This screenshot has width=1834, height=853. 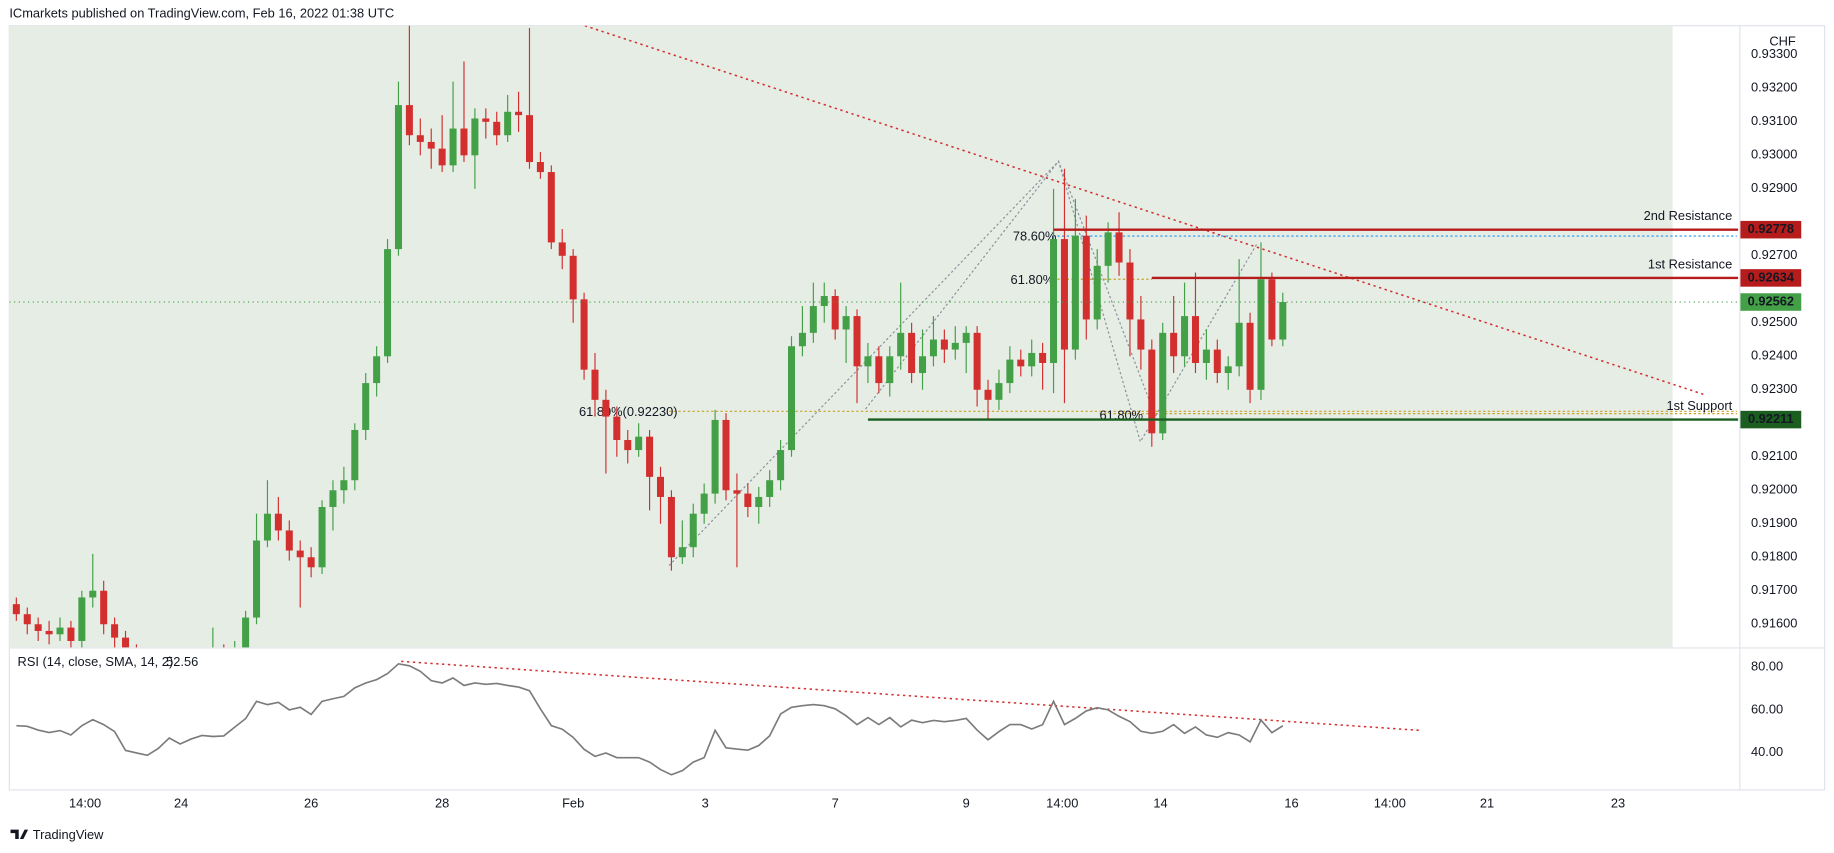 What do you see at coordinates (1774, 455) in the screenshot?
I see `y-tick-label: 0.92100` at bounding box center [1774, 455].